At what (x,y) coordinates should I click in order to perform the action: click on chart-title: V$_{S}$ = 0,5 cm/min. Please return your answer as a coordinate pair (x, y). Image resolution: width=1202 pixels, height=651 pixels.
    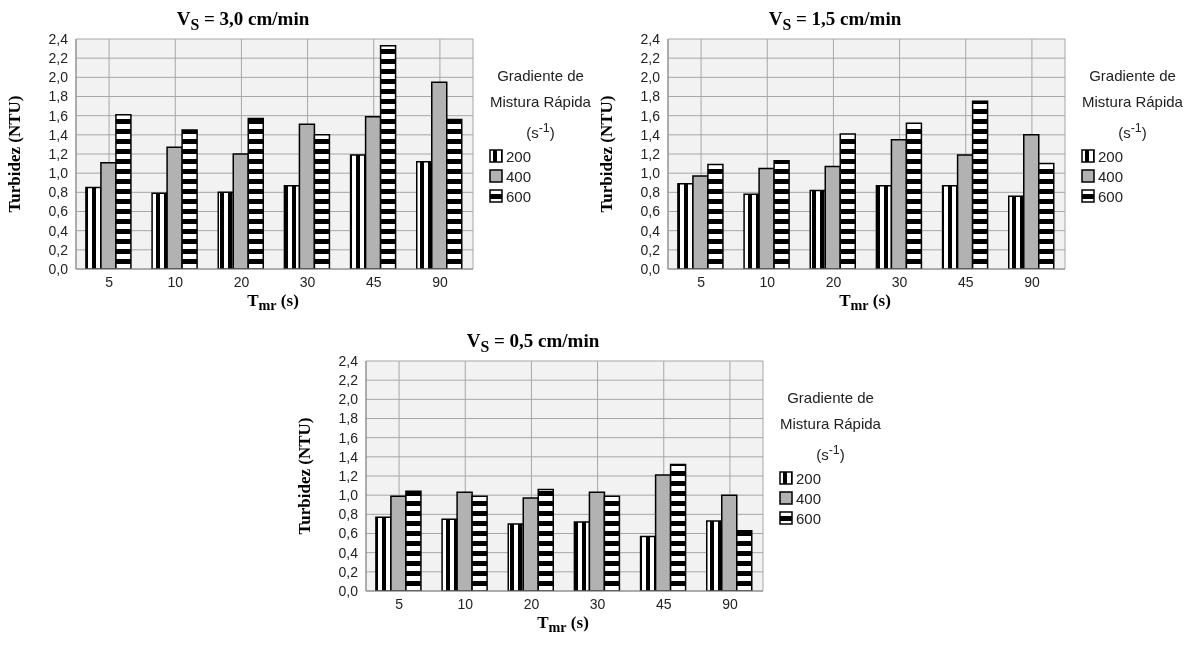
    Looking at the image, I should click on (533, 342).